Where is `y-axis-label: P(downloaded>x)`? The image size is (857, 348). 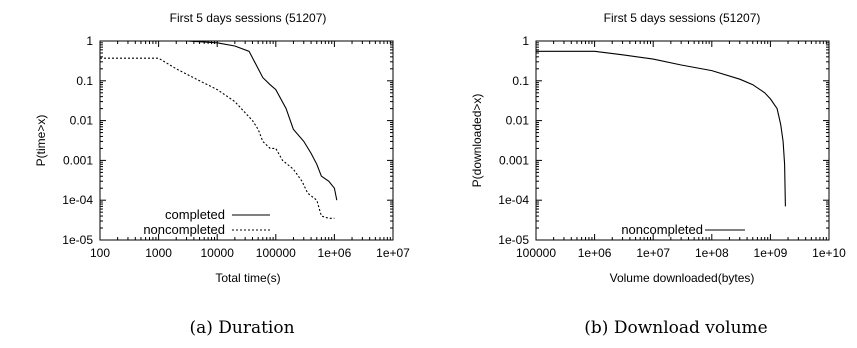
y-axis-label: P(downloaded>x) is located at coordinates (477, 141).